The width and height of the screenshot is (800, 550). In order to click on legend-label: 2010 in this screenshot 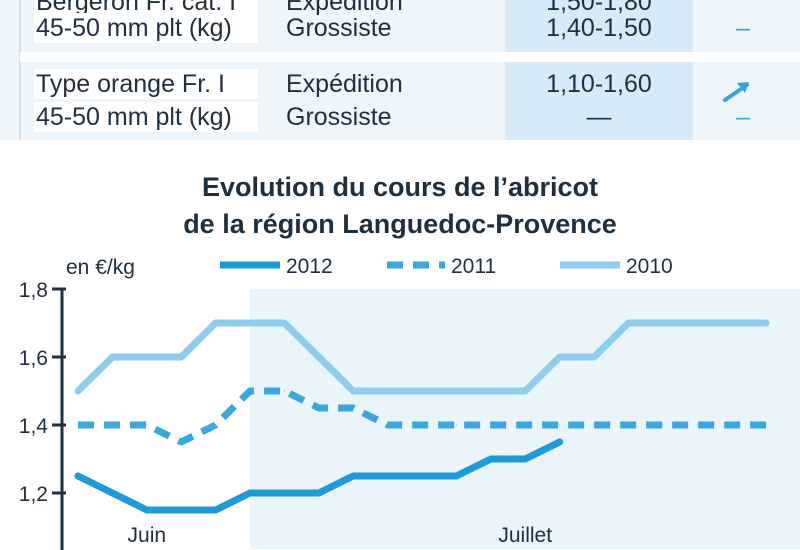, I will do `click(649, 266)`.